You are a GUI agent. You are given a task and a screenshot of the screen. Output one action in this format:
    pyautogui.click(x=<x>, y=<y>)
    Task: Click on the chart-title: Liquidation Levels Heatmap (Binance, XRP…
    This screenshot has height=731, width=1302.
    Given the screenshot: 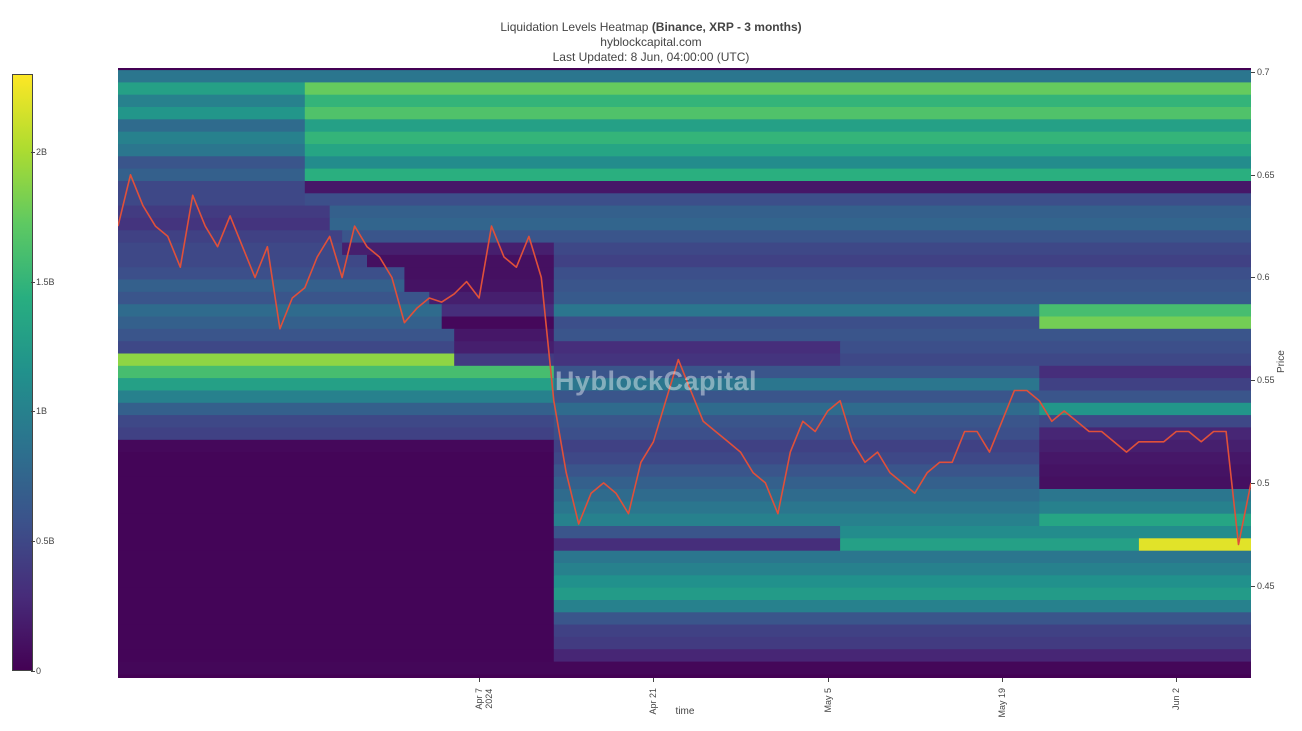 What is the action you would take?
    pyautogui.click(x=651, y=27)
    